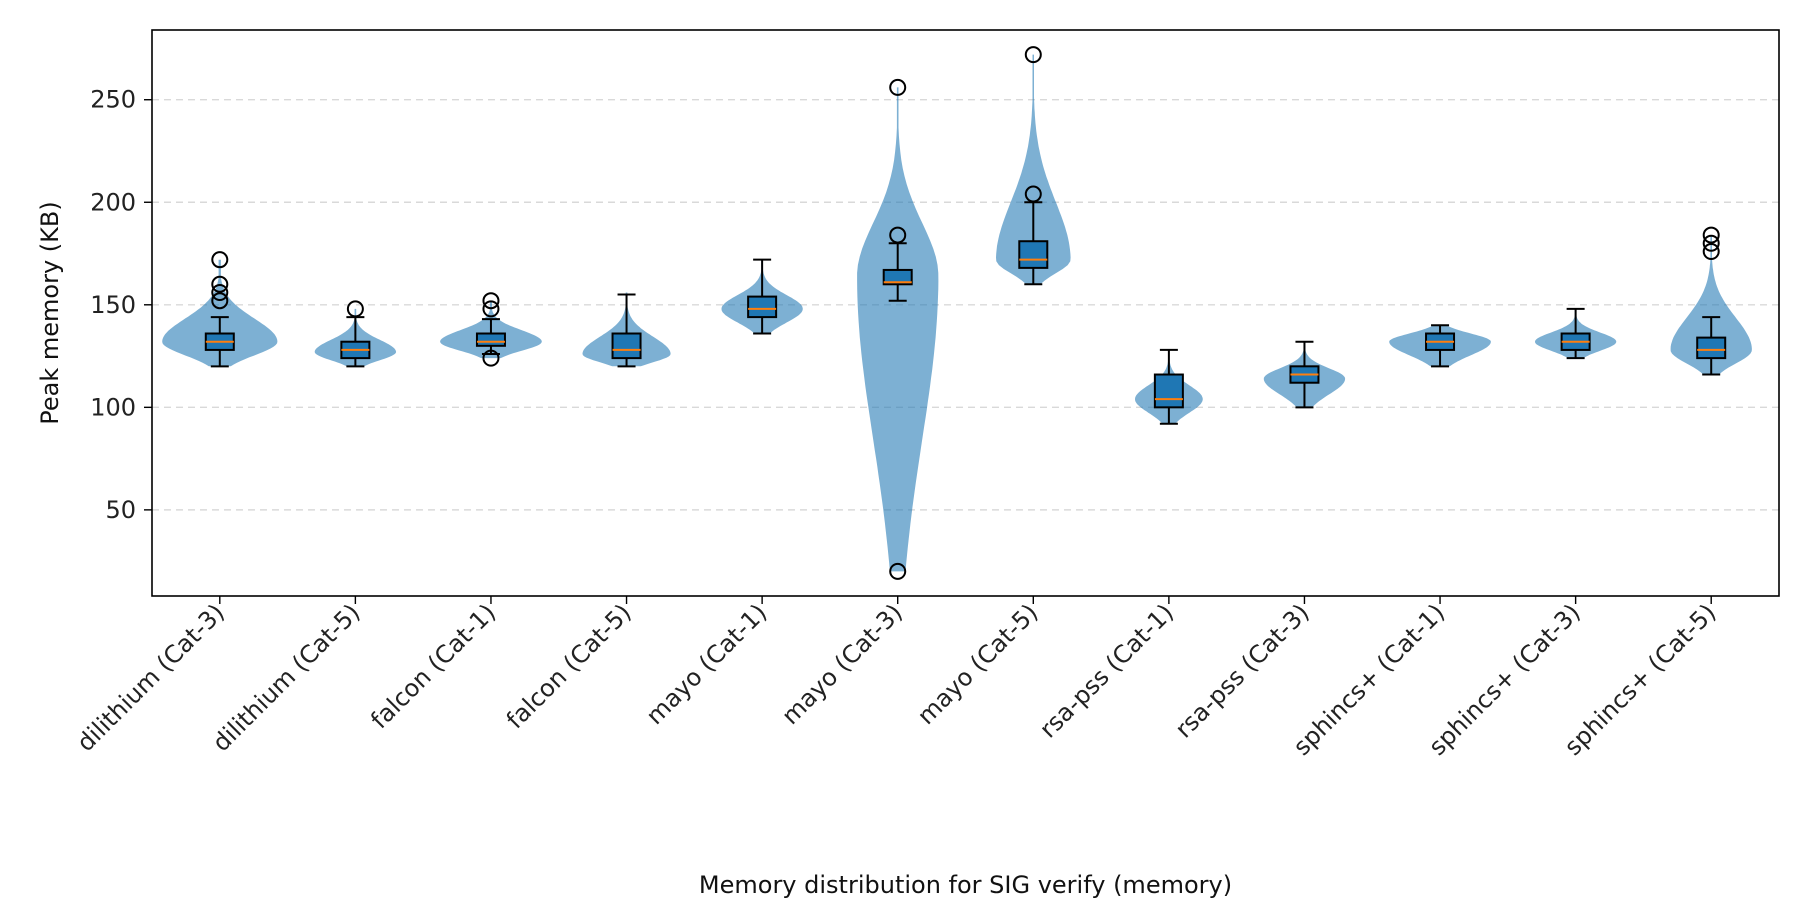  I want to click on x-tick-label: mayo (Cat-5), so click(978, 664).